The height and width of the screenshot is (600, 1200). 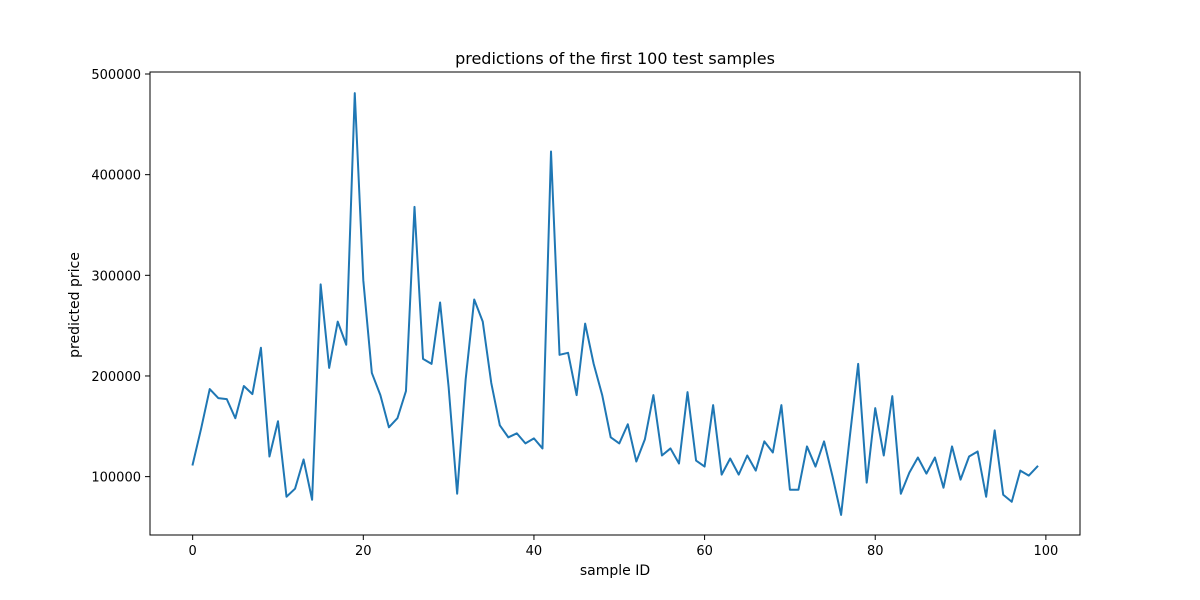 What do you see at coordinates (534, 551) in the screenshot?
I see `x-tick-label: 40` at bounding box center [534, 551].